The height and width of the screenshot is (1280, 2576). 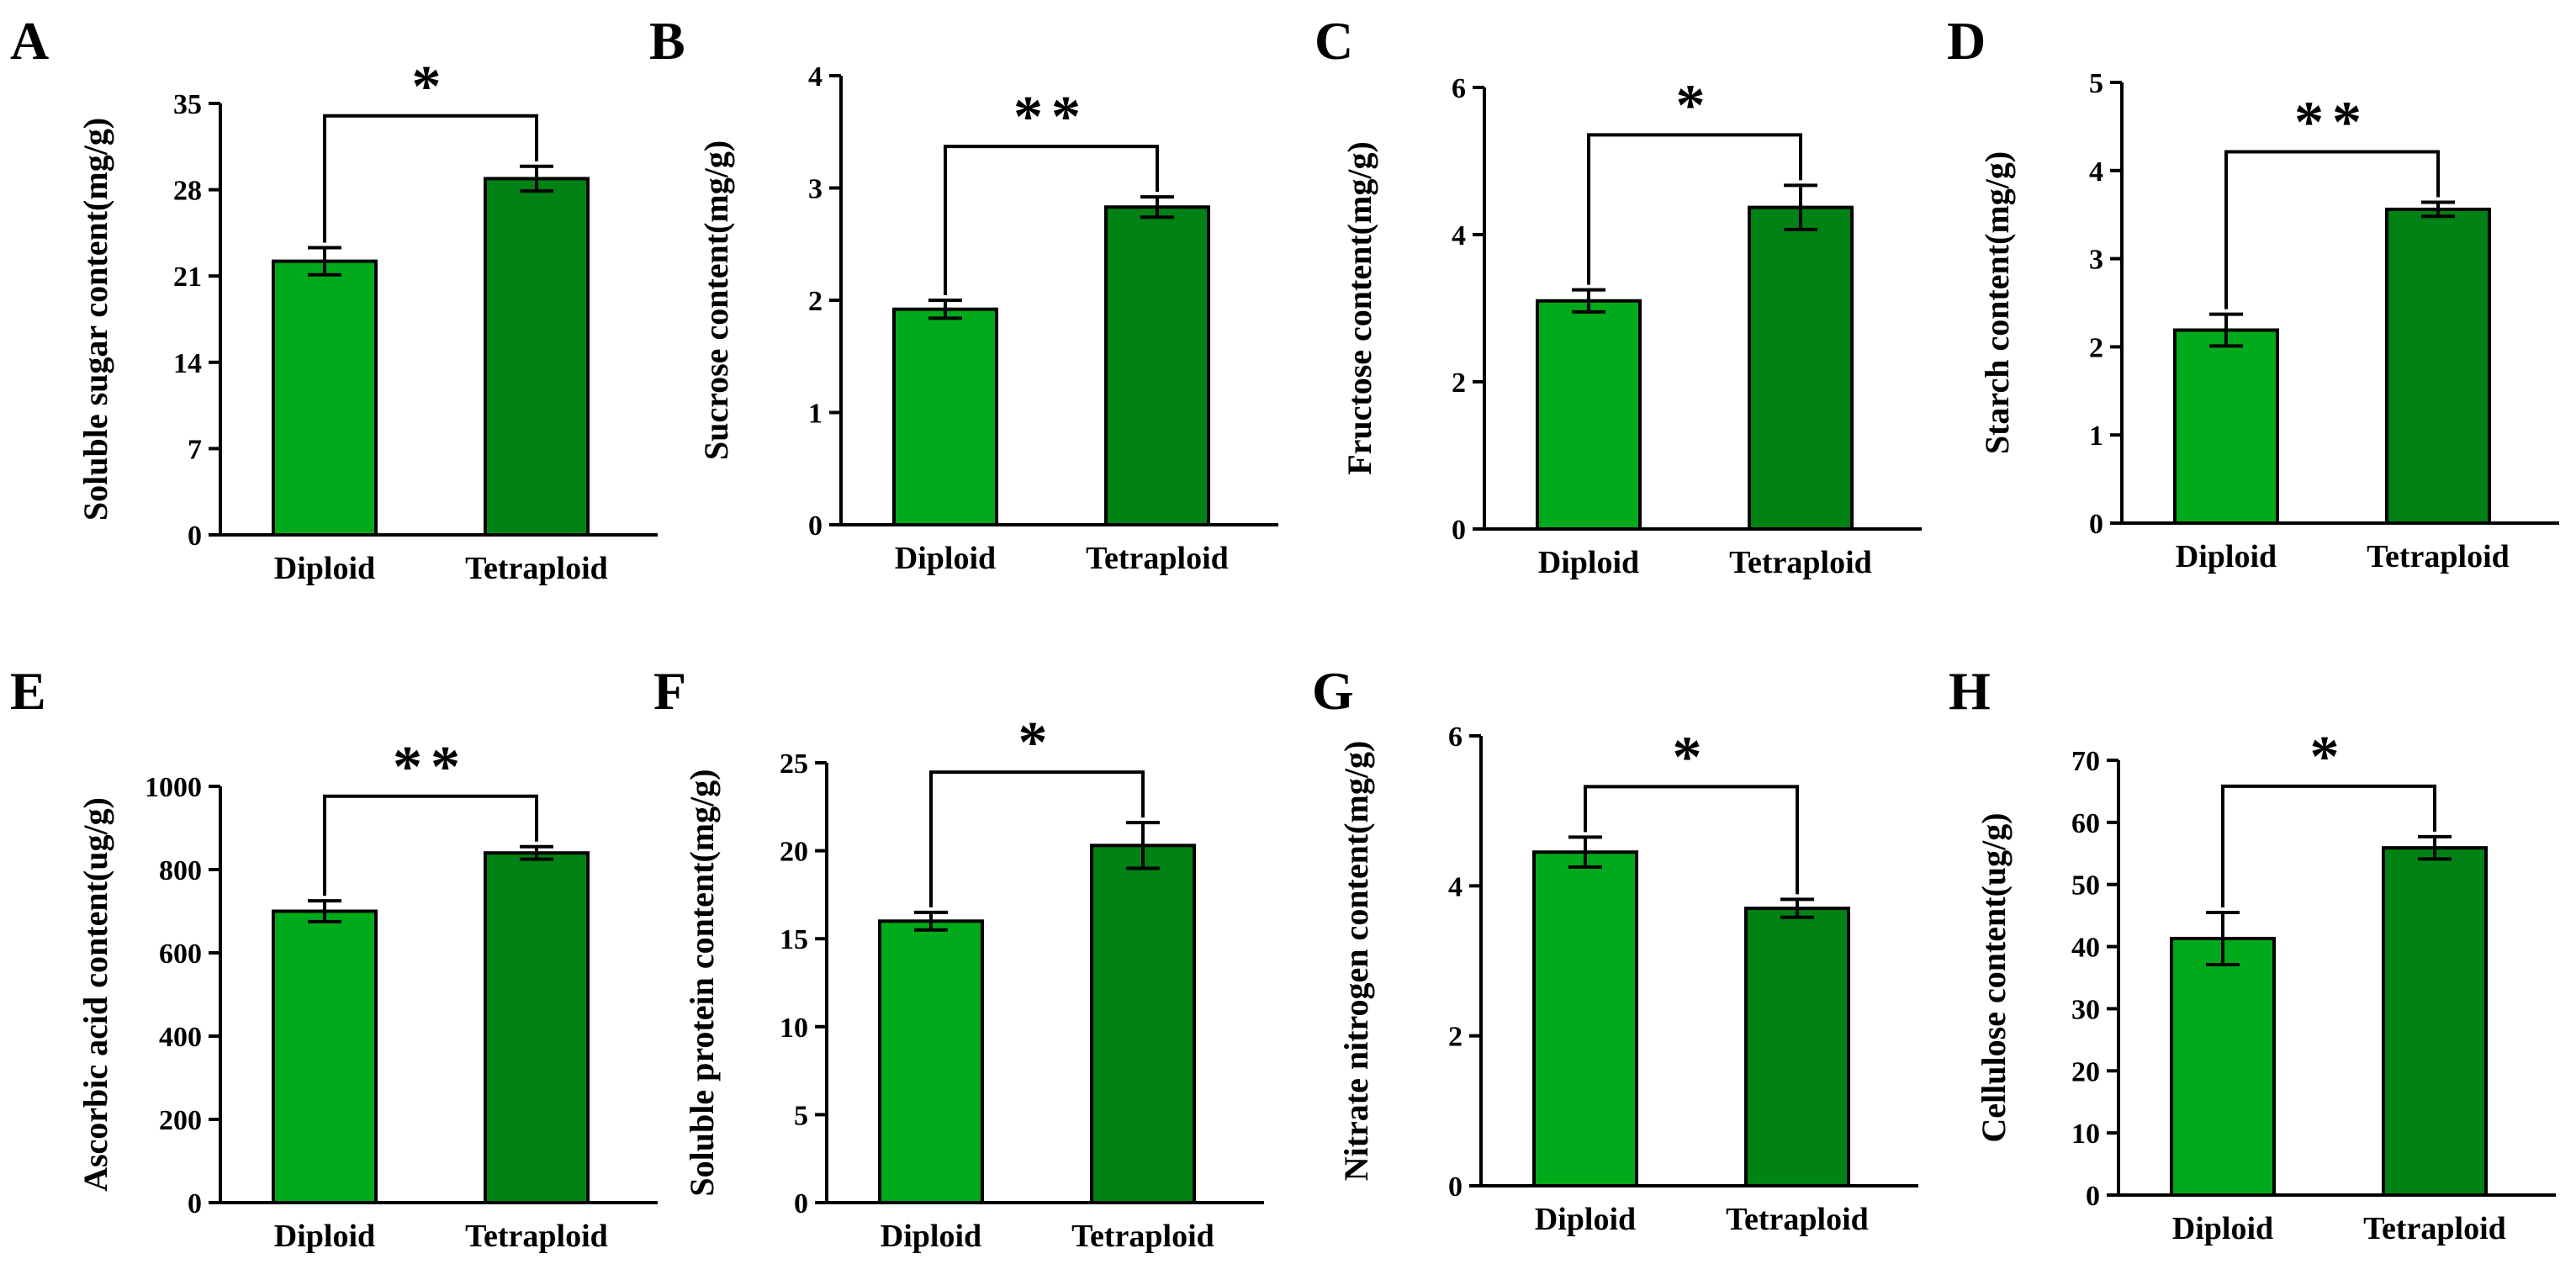 What do you see at coordinates (2085, 886) in the screenshot?
I see `panel-h-tick-label: 50` at bounding box center [2085, 886].